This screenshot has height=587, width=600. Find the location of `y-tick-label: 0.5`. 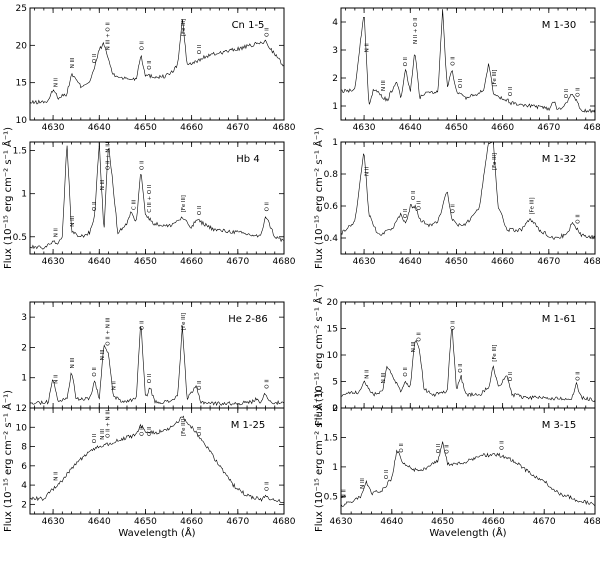

y-tick-label: 0.5 is located at coordinates (20, 238).